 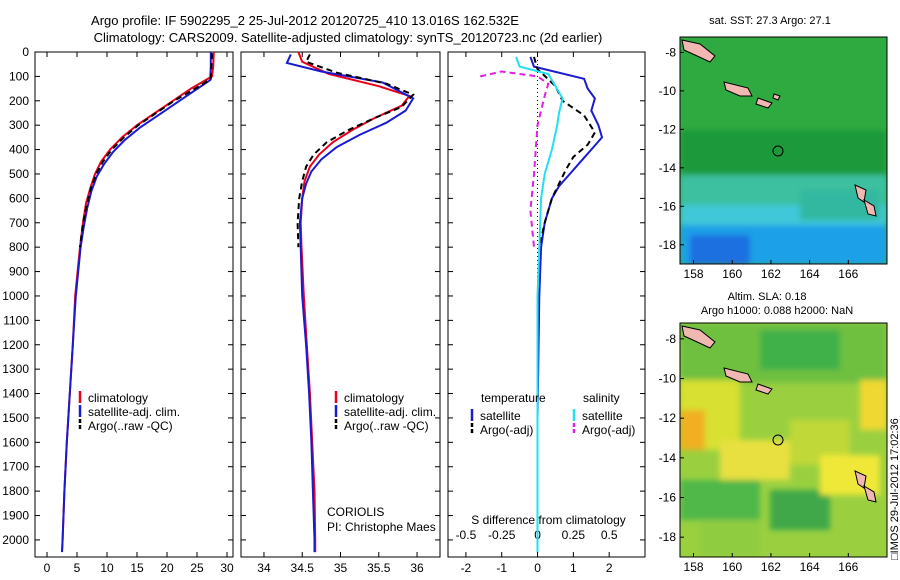 I want to click on y-tick-label: 1500, so click(x=15, y=418).